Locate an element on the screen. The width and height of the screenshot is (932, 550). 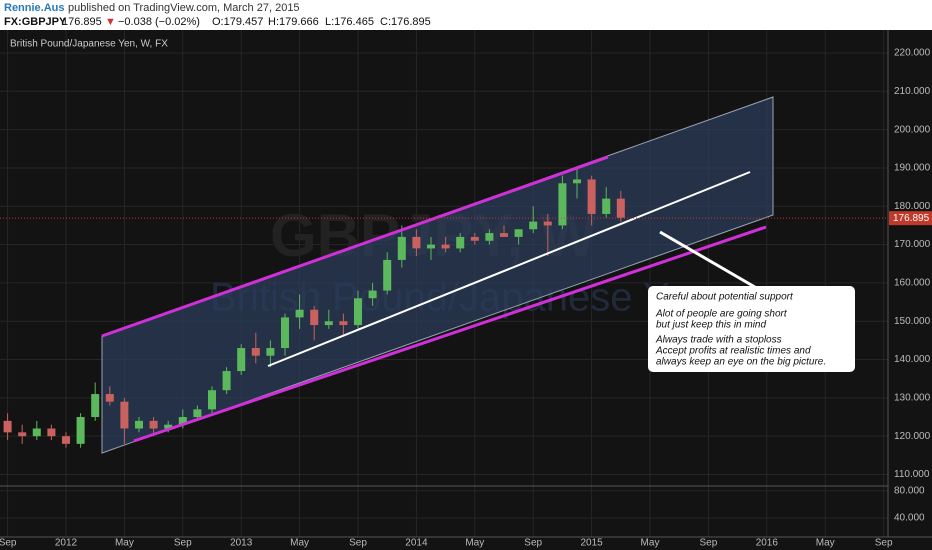
y-tick-label: 120.000 is located at coordinates (912, 436).